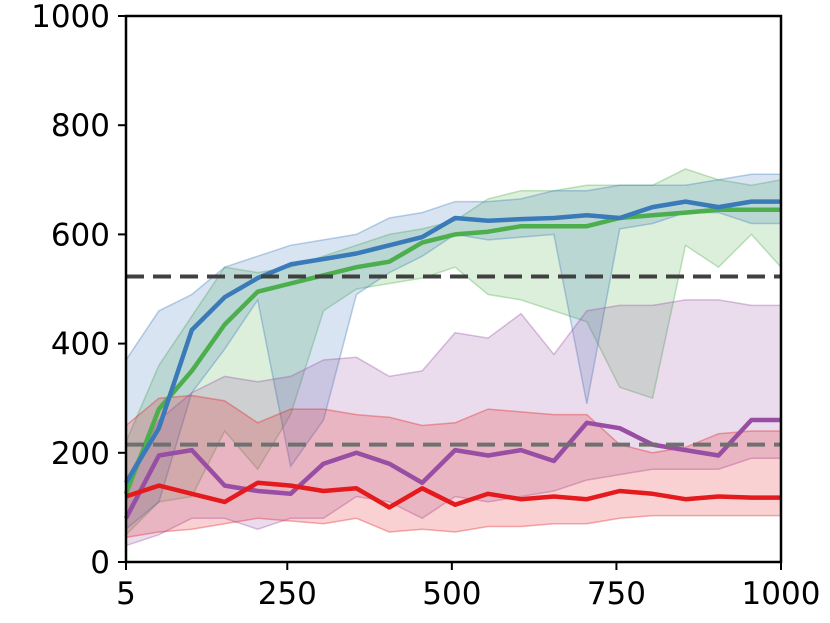 This screenshot has width=830, height=623. I want to click on y-axis: 0 200 400 600 800 1000, so click(78, 290).